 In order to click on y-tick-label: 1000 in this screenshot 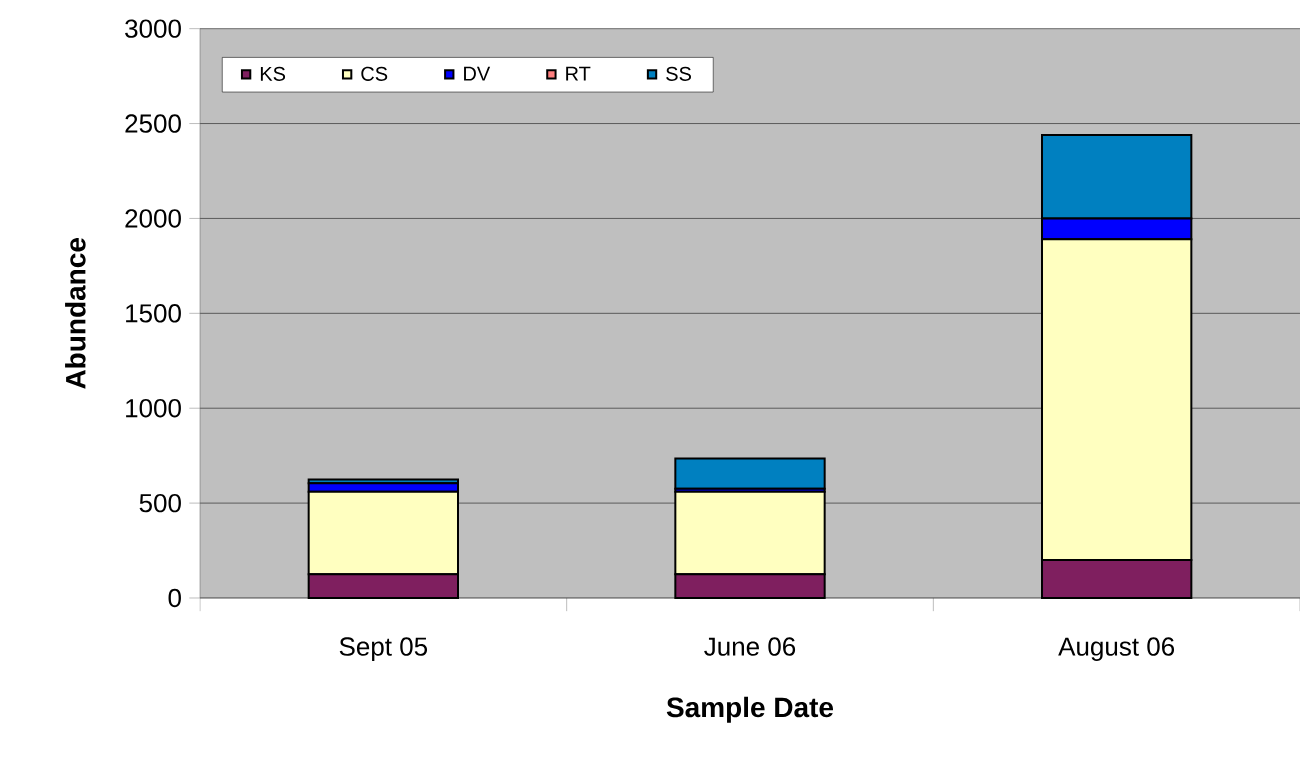, I will do `click(153, 408)`.